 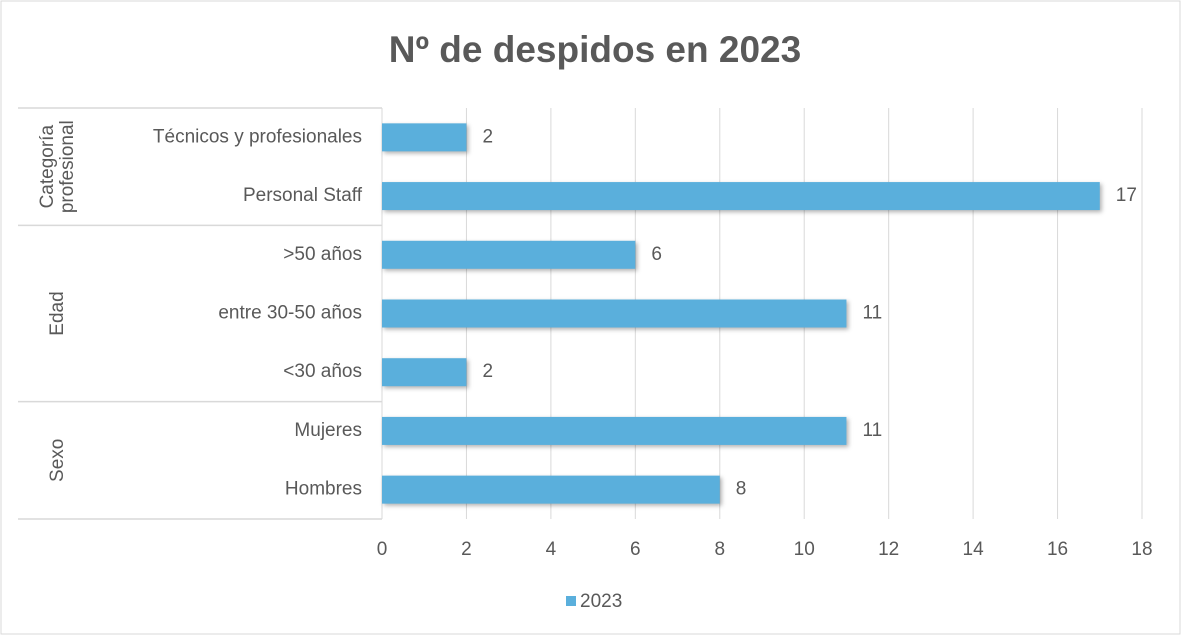 I want to click on group-label: Edad, so click(x=57, y=313).